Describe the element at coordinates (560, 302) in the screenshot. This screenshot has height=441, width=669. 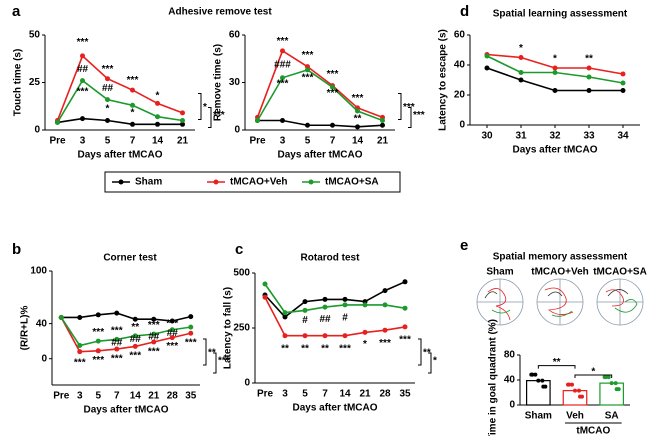
I see `trajectory-images` at that location.